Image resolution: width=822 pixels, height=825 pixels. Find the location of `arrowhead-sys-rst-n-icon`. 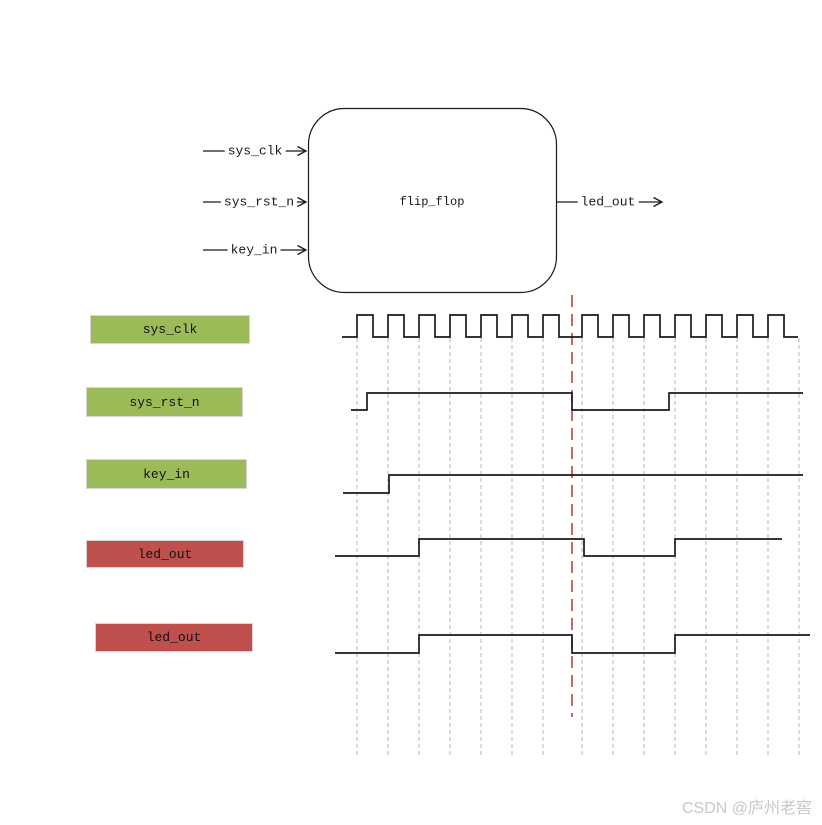

arrowhead-sys-rst-n-icon is located at coordinates (302, 202).